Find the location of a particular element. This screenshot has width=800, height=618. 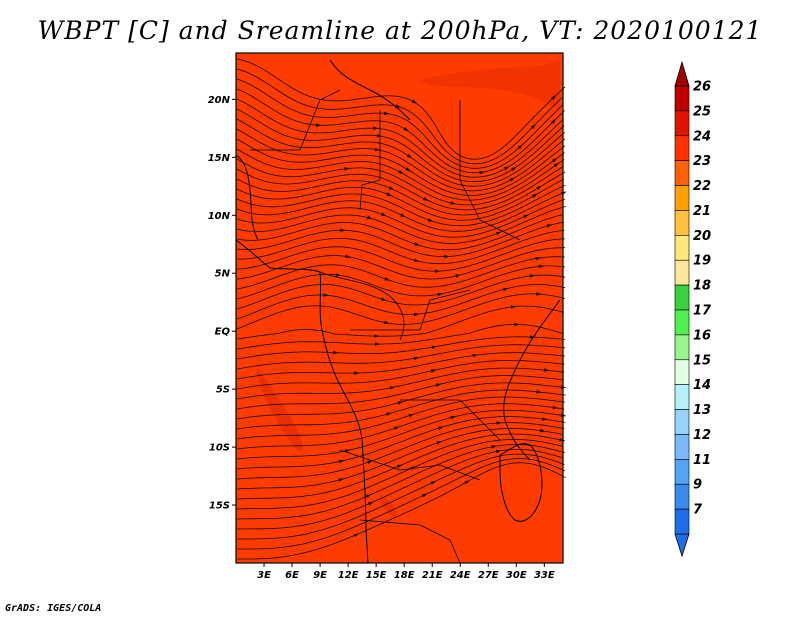

lat-tick-label: 5S is located at coordinates (223, 390).